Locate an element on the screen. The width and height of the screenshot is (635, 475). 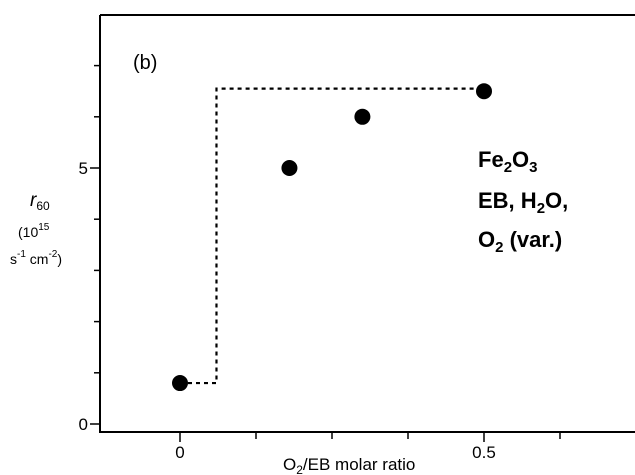
panel-label: (b) is located at coordinates (145, 63).